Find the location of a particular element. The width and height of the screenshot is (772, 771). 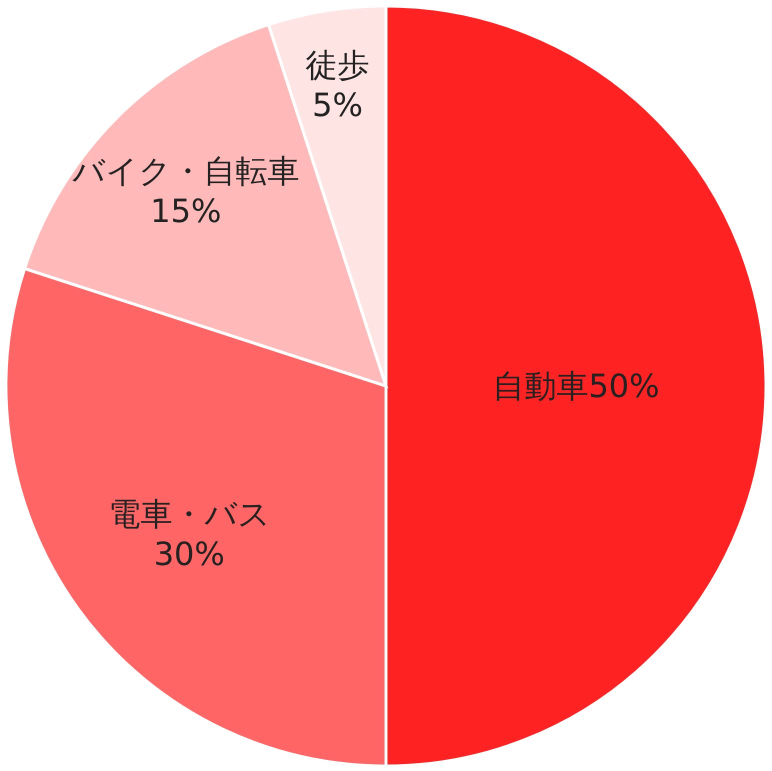

data-label: 50% is located at coordinates (624, 386).